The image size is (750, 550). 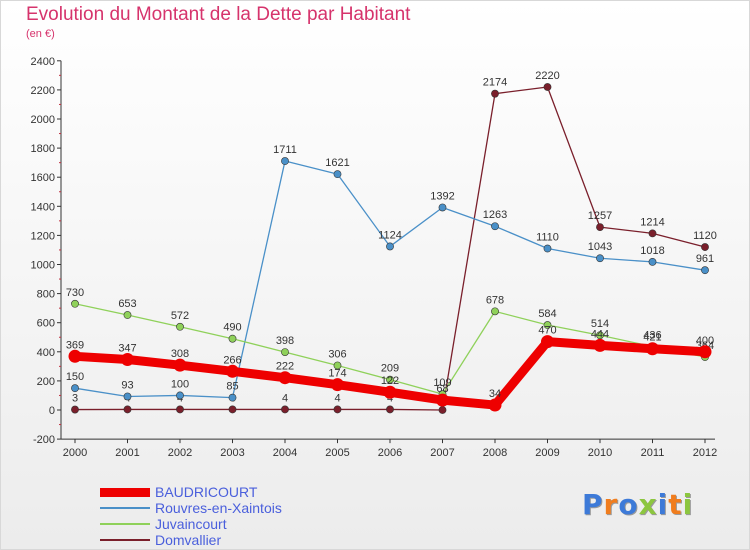 What do you see at coordinates (43, 207) in the screenshot?
I see `y-tick-label: 1400` at bounding box center [43, 207].